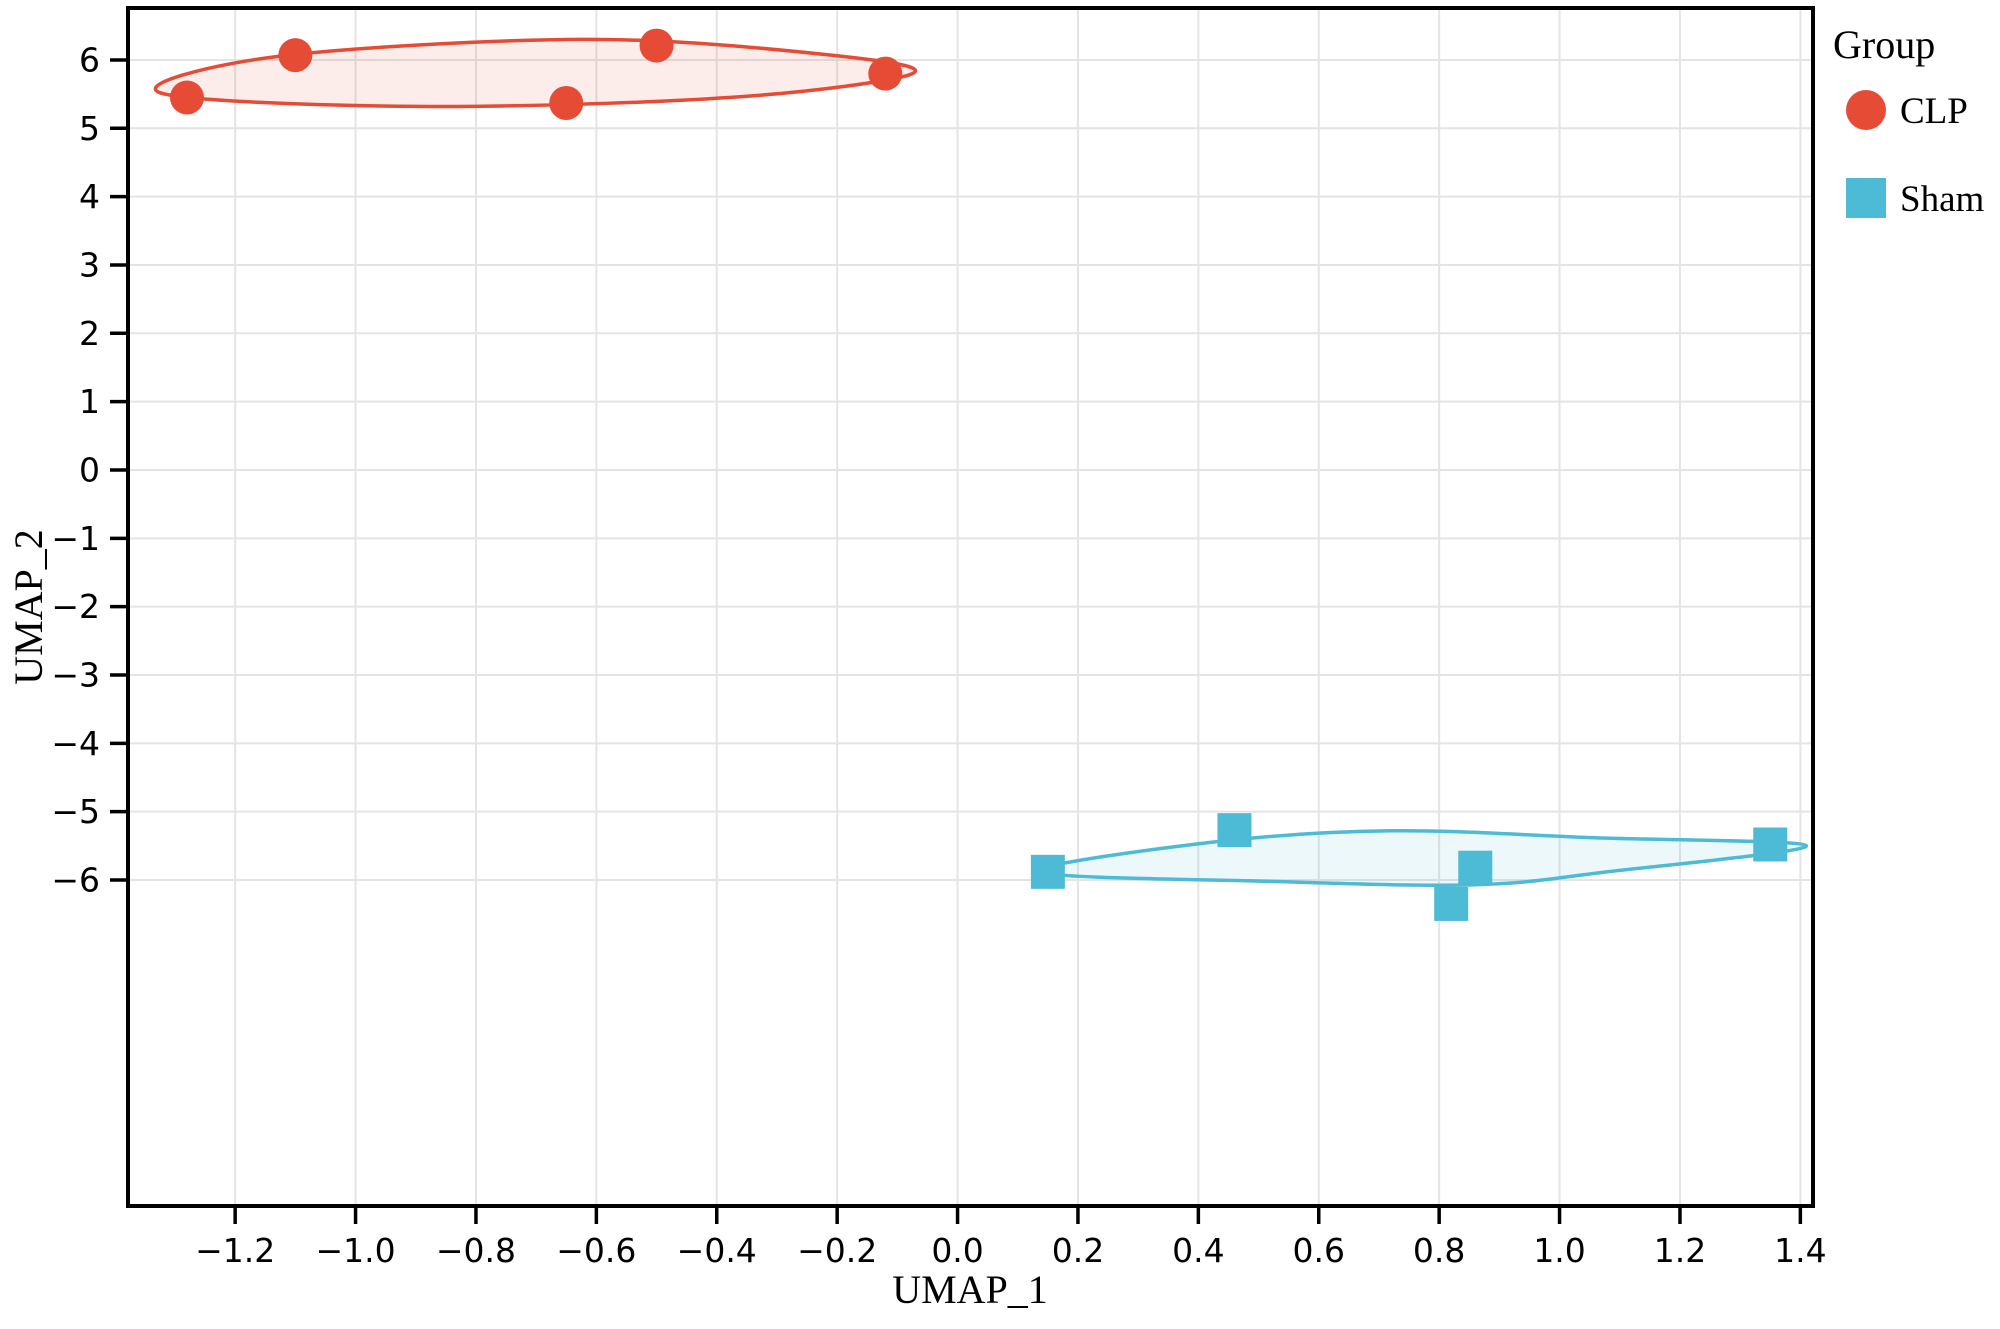 This screenshot has width=2000, height=1329. What do you see at coordinates (596, 1250) in the screenshot?
I see `x-tick-label: −0.6` at bounding box center [596, 1250].